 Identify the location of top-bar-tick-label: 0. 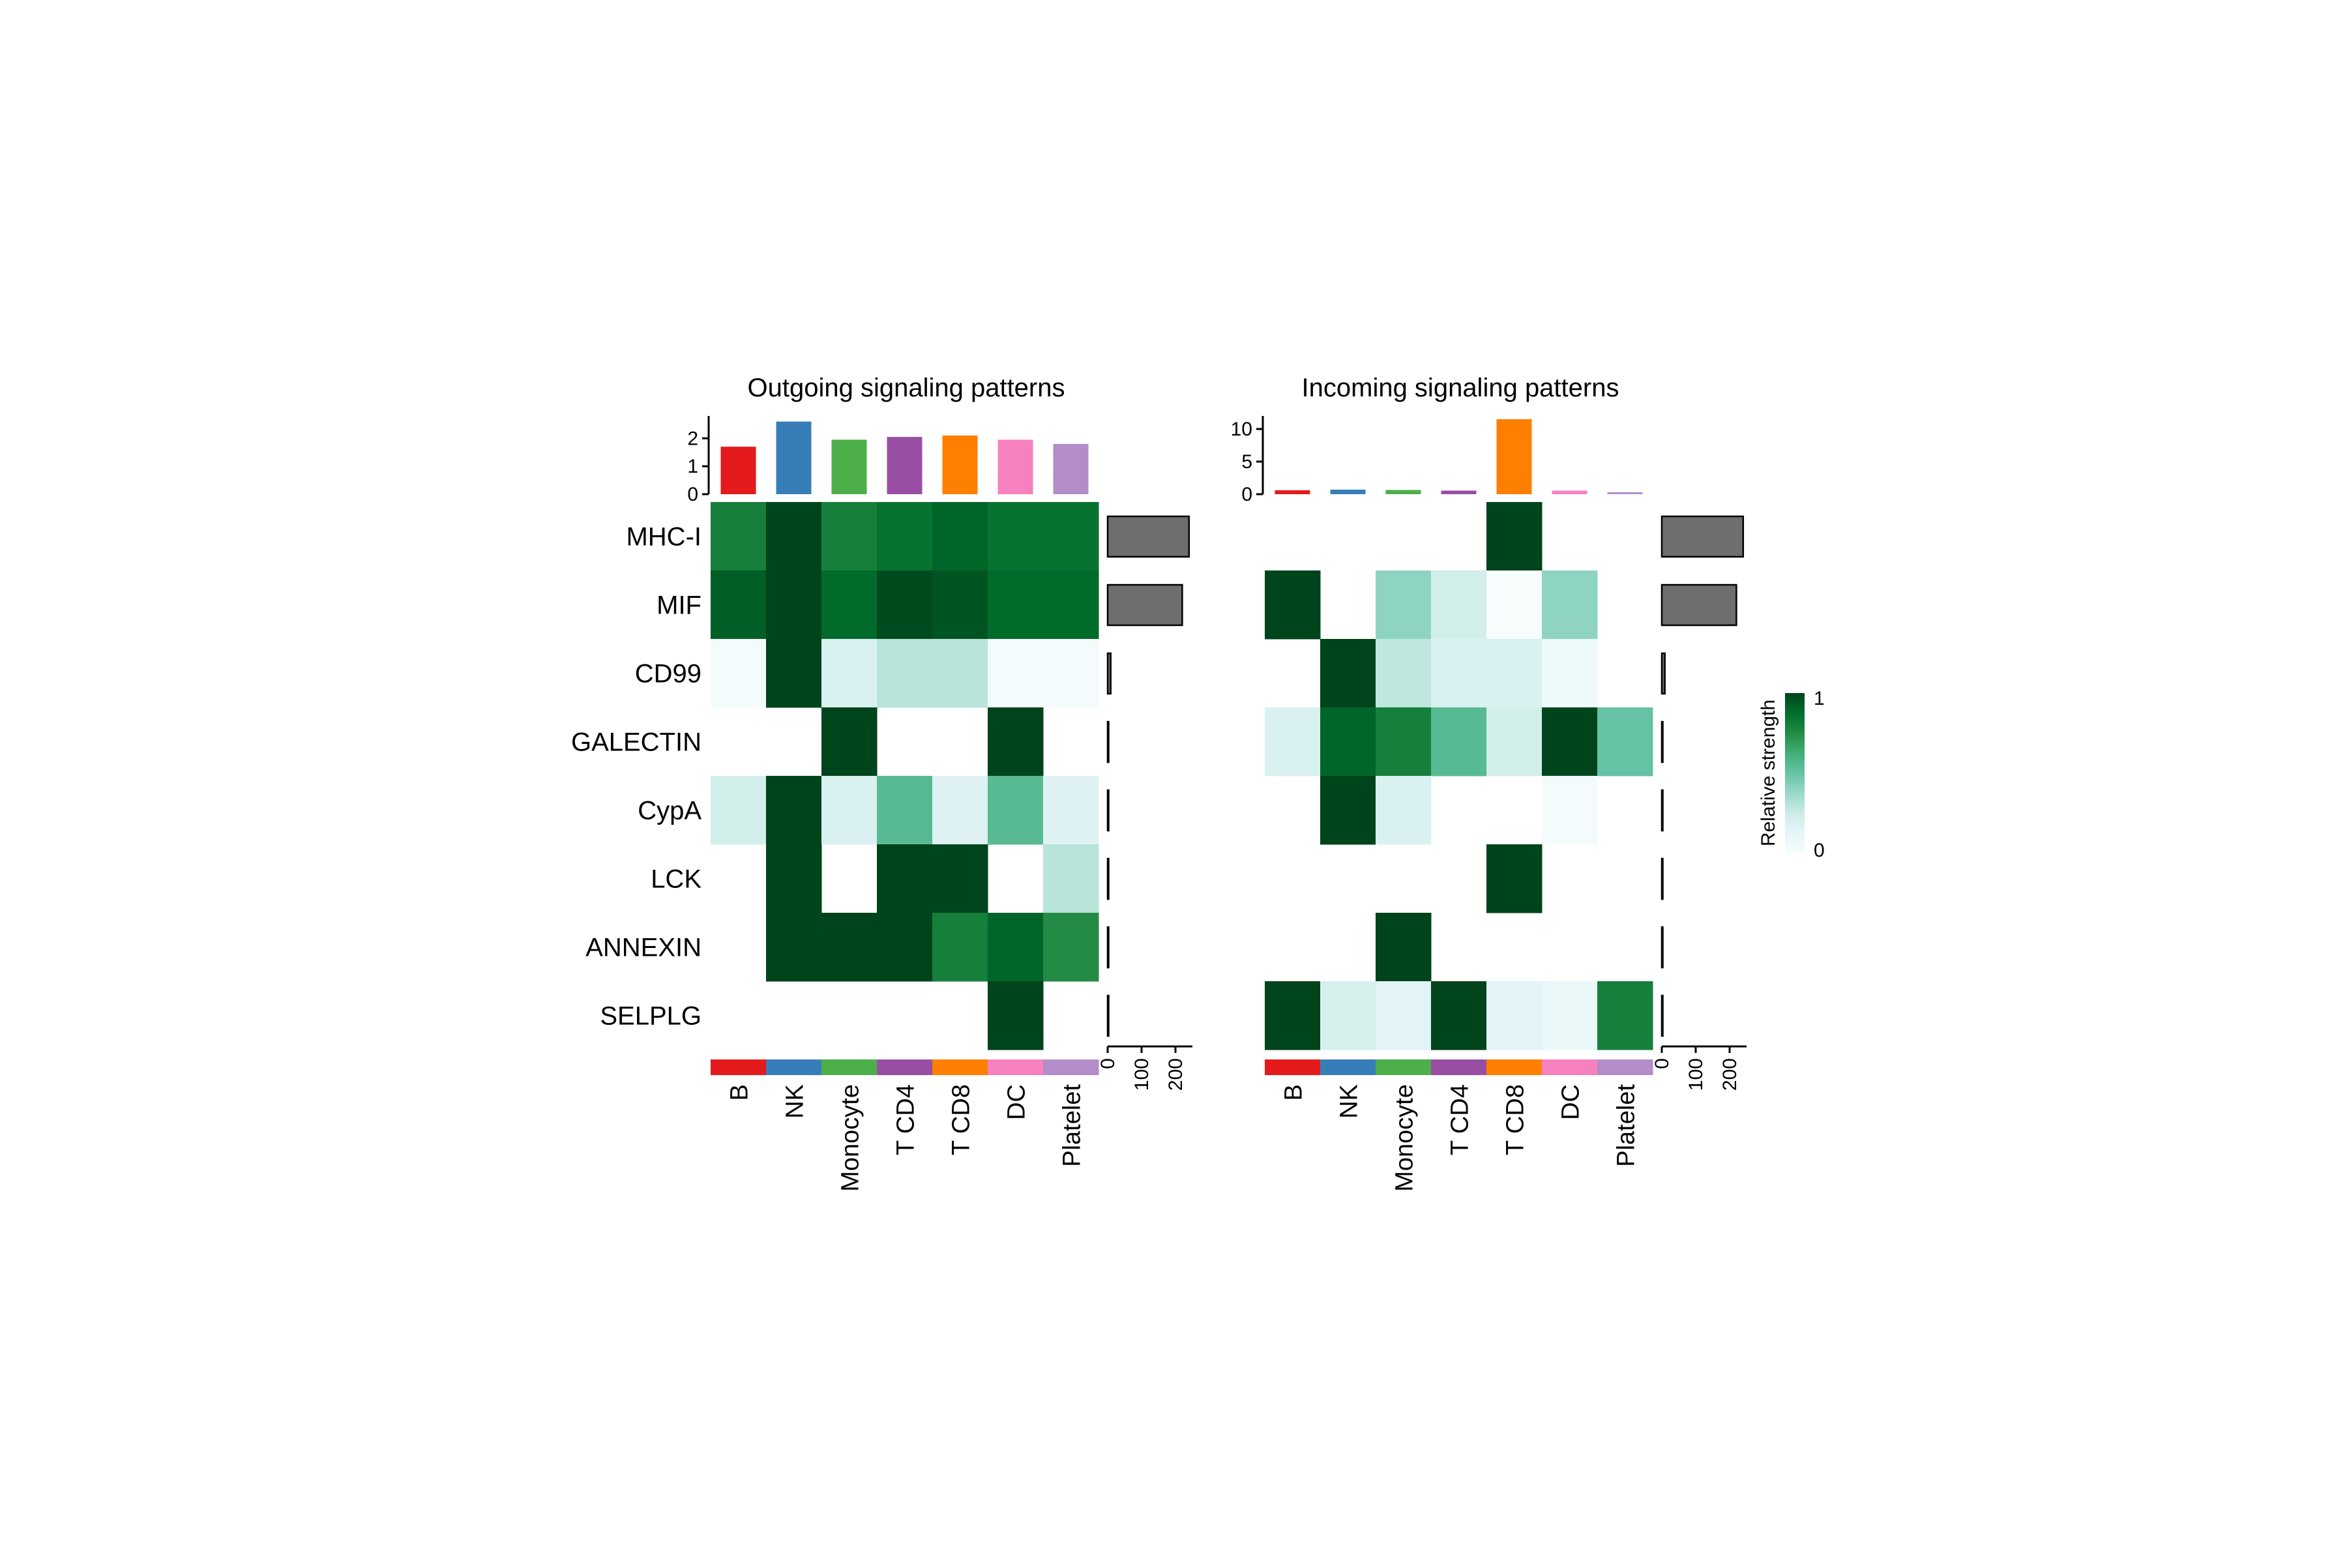
(1246, 495).